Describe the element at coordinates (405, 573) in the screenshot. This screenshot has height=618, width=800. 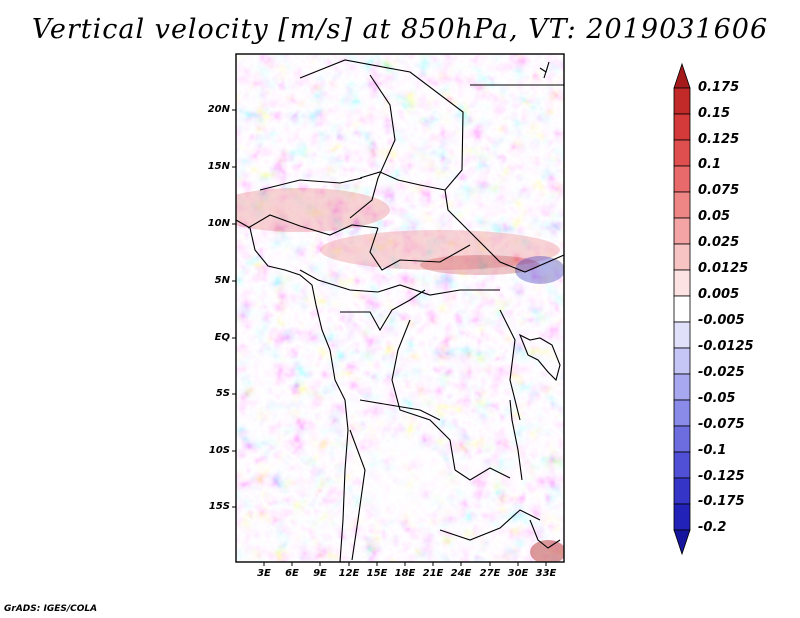
I see `lon-label: 18E` at that location.